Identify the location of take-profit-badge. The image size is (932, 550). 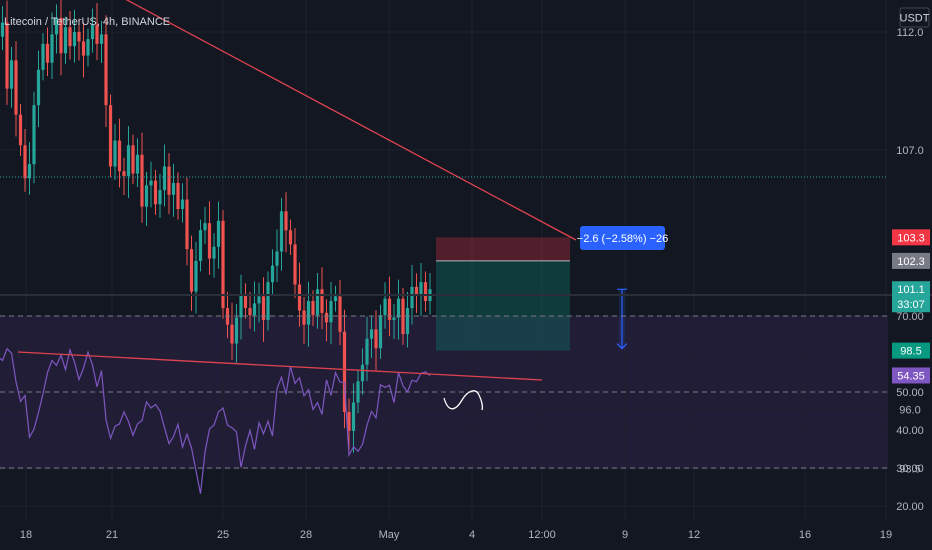
(911, 350).